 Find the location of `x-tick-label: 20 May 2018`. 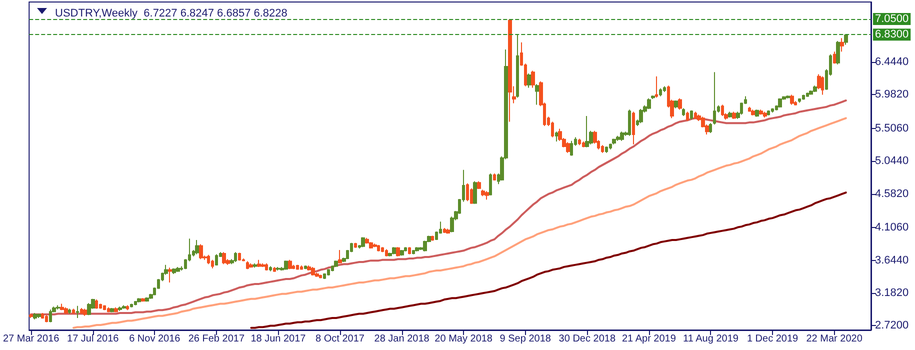

x-tick-label: 20 May 2018 is located at coordinates (463, 339).